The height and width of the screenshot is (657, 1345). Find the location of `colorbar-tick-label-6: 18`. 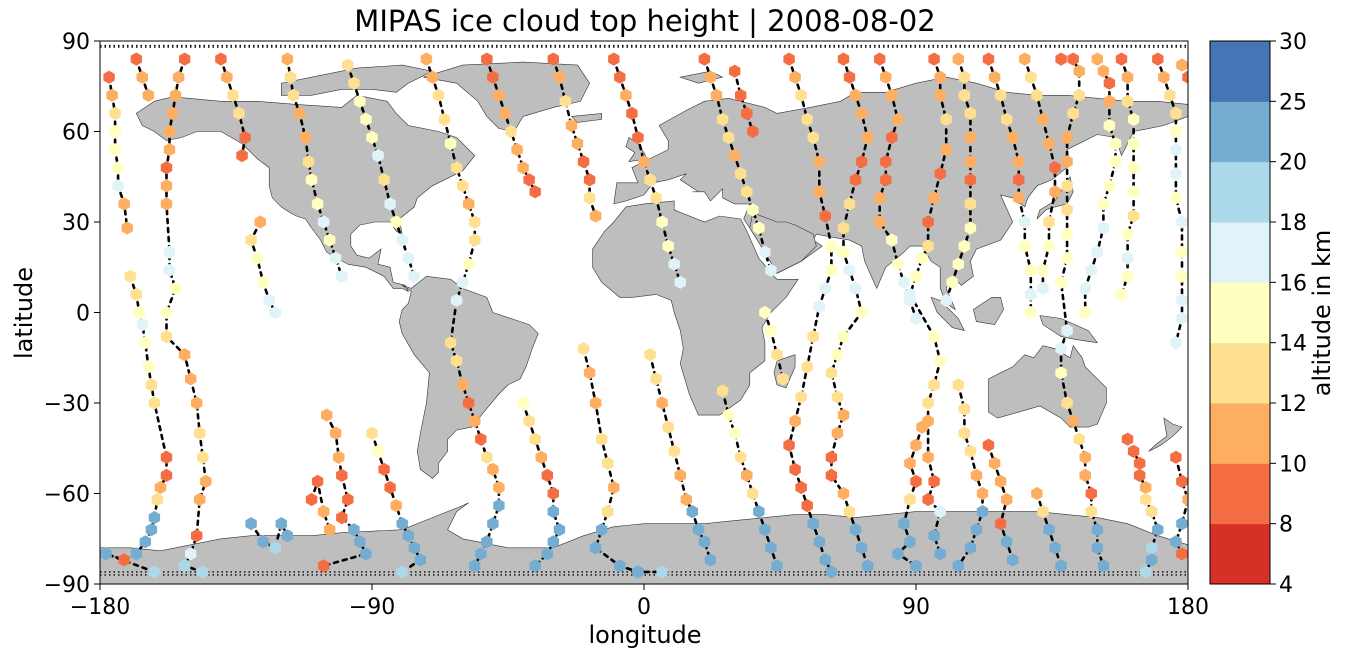

colorbar-tick-label-6: 18 is located at coordinates (1293, 223).